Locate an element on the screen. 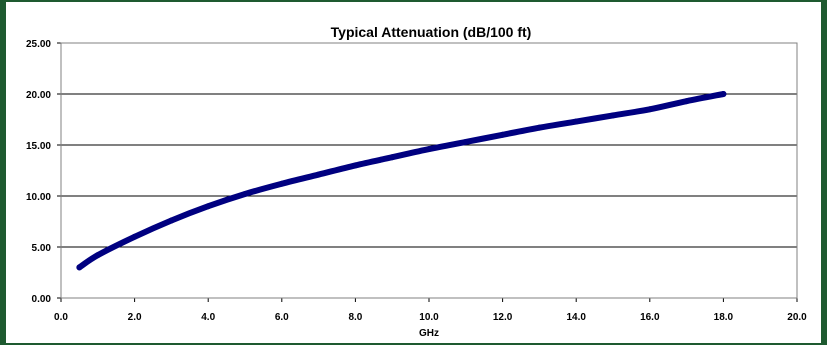 This screenshot has height=345, width=827. y-tick-label-5: 25.00 is located at coordinates (38, 44).